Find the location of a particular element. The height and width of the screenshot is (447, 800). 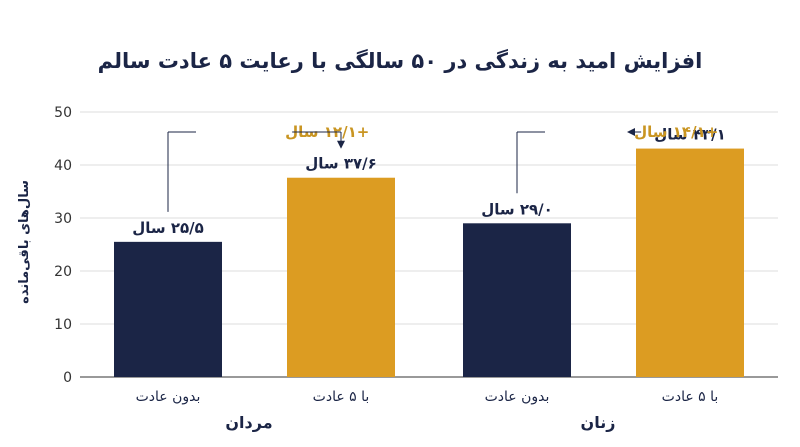

group-label: مردان is located at coordinates (248, 422).